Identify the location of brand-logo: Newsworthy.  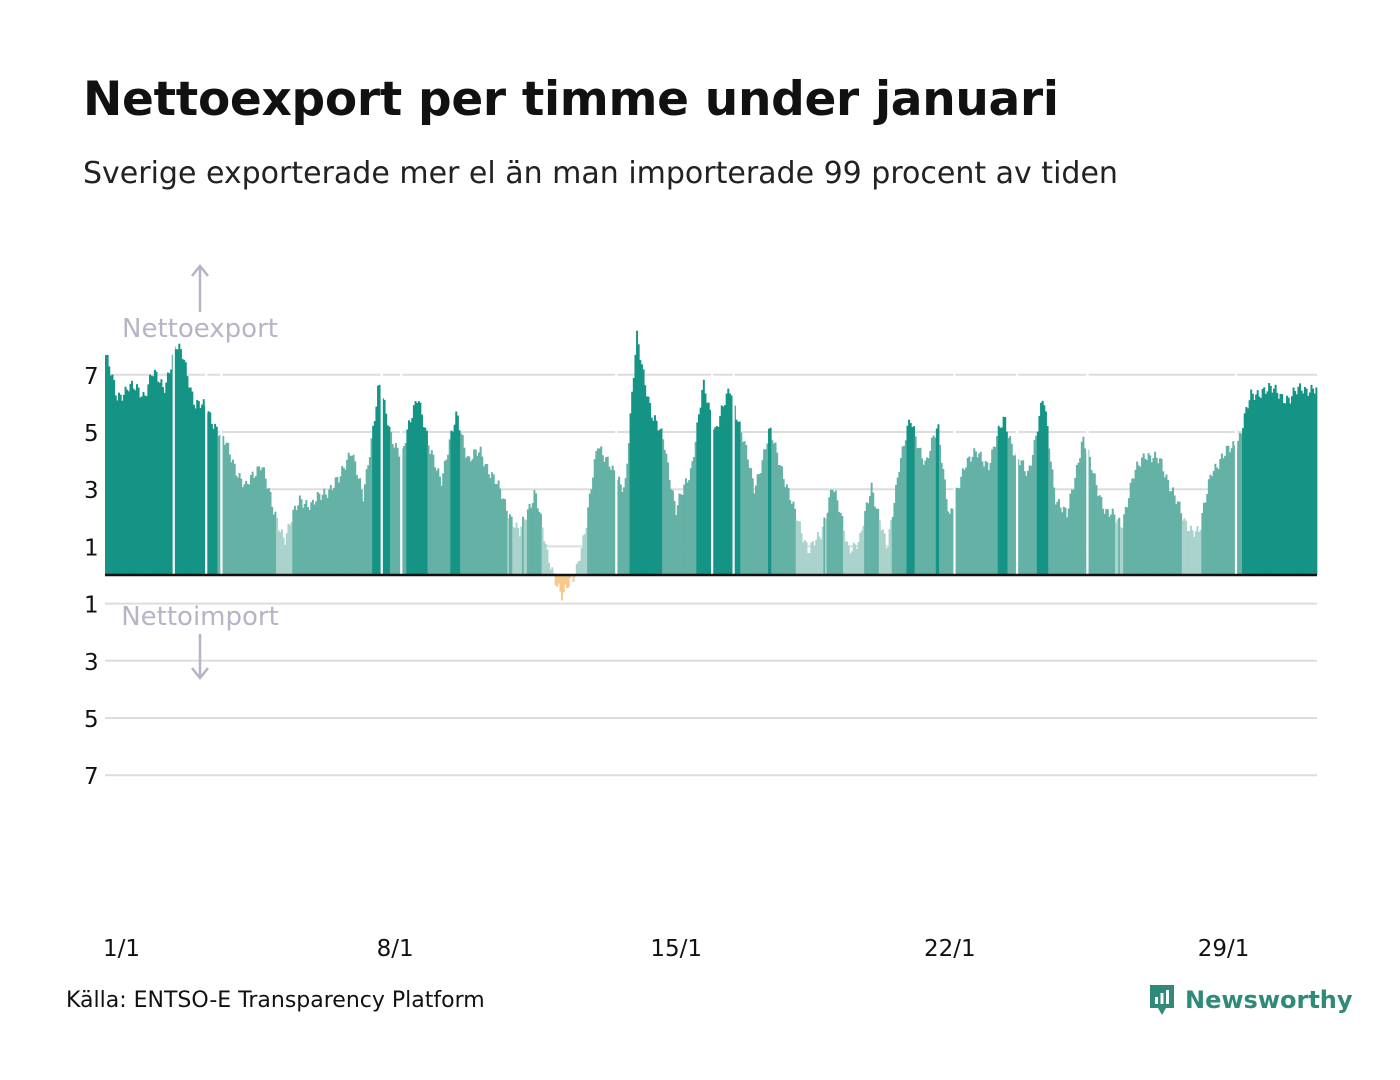
(1250, 1000).